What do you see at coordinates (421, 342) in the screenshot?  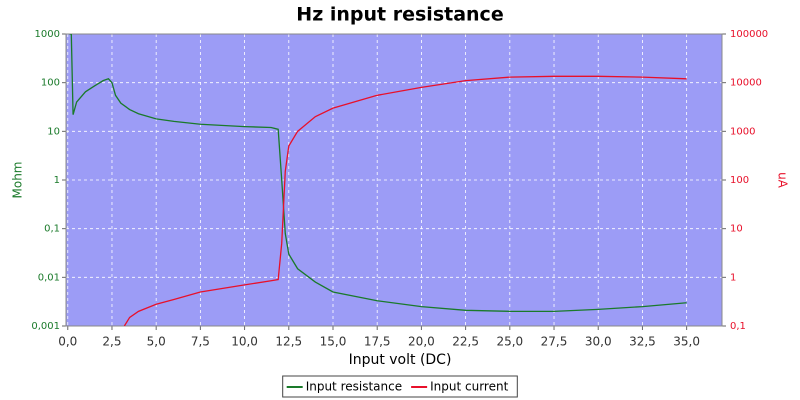 I see `x-tick-label: 20,0` at bounding box center [421, 342].